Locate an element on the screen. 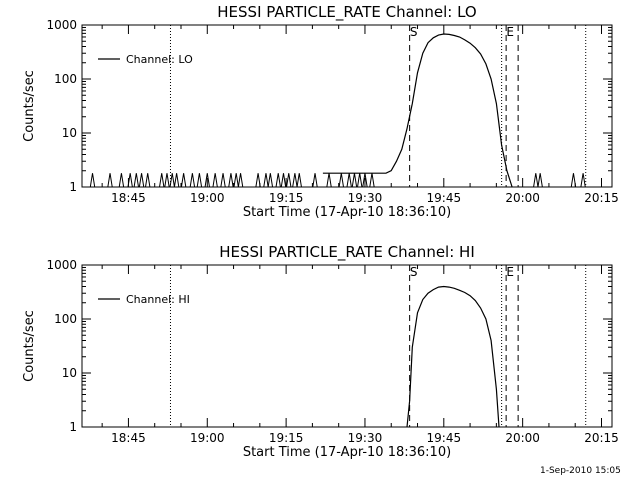  legend-entry: Channel: HI is located at coordinates (158, 299).